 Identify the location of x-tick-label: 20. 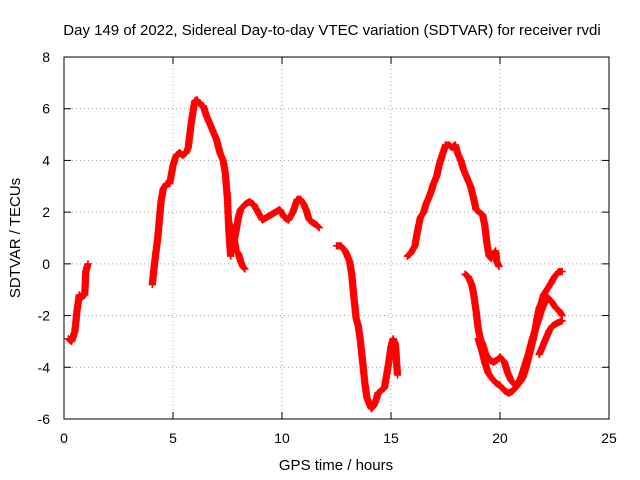
(500, 438).